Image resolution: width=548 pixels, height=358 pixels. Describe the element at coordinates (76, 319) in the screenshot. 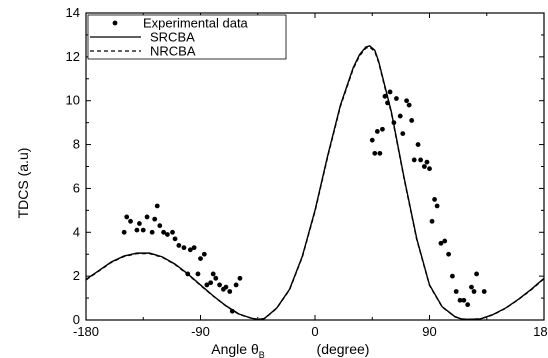

I see `y-tick-label: 0` at that location.